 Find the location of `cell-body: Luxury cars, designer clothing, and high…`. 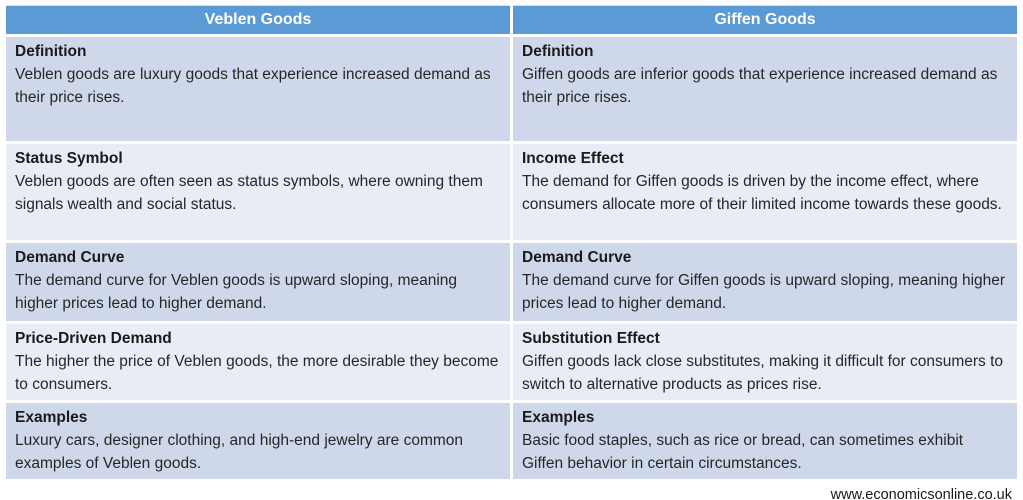

cell-body: Luxury cars, designer clothing, and high… is located at coordinates (239, 452).